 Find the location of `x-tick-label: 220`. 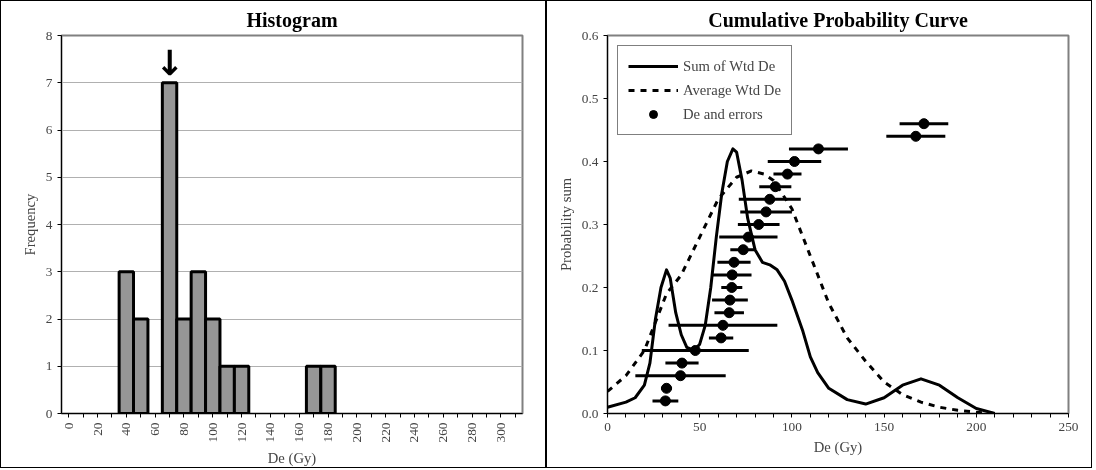

x-tick-label: 220 is located at coordinates (385, 432).